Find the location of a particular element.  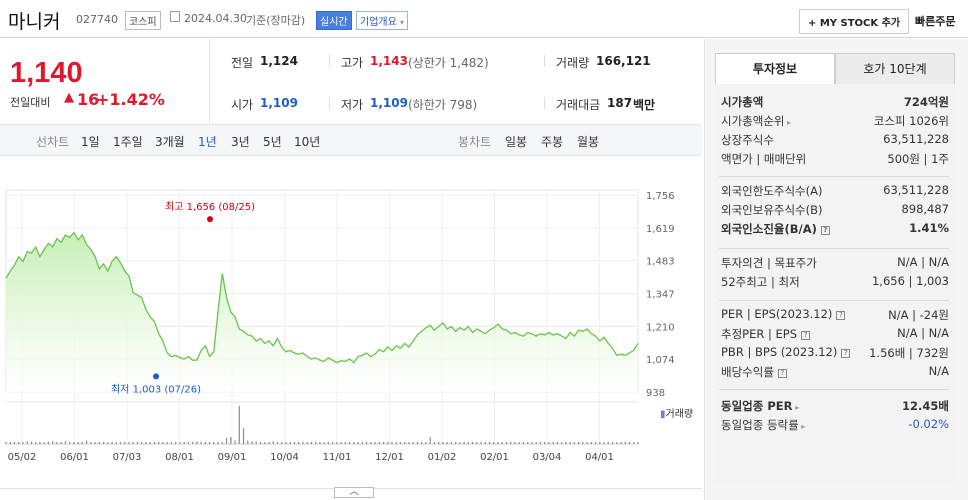

amount-label: 거래대금 is located at coordinates (578, 105).